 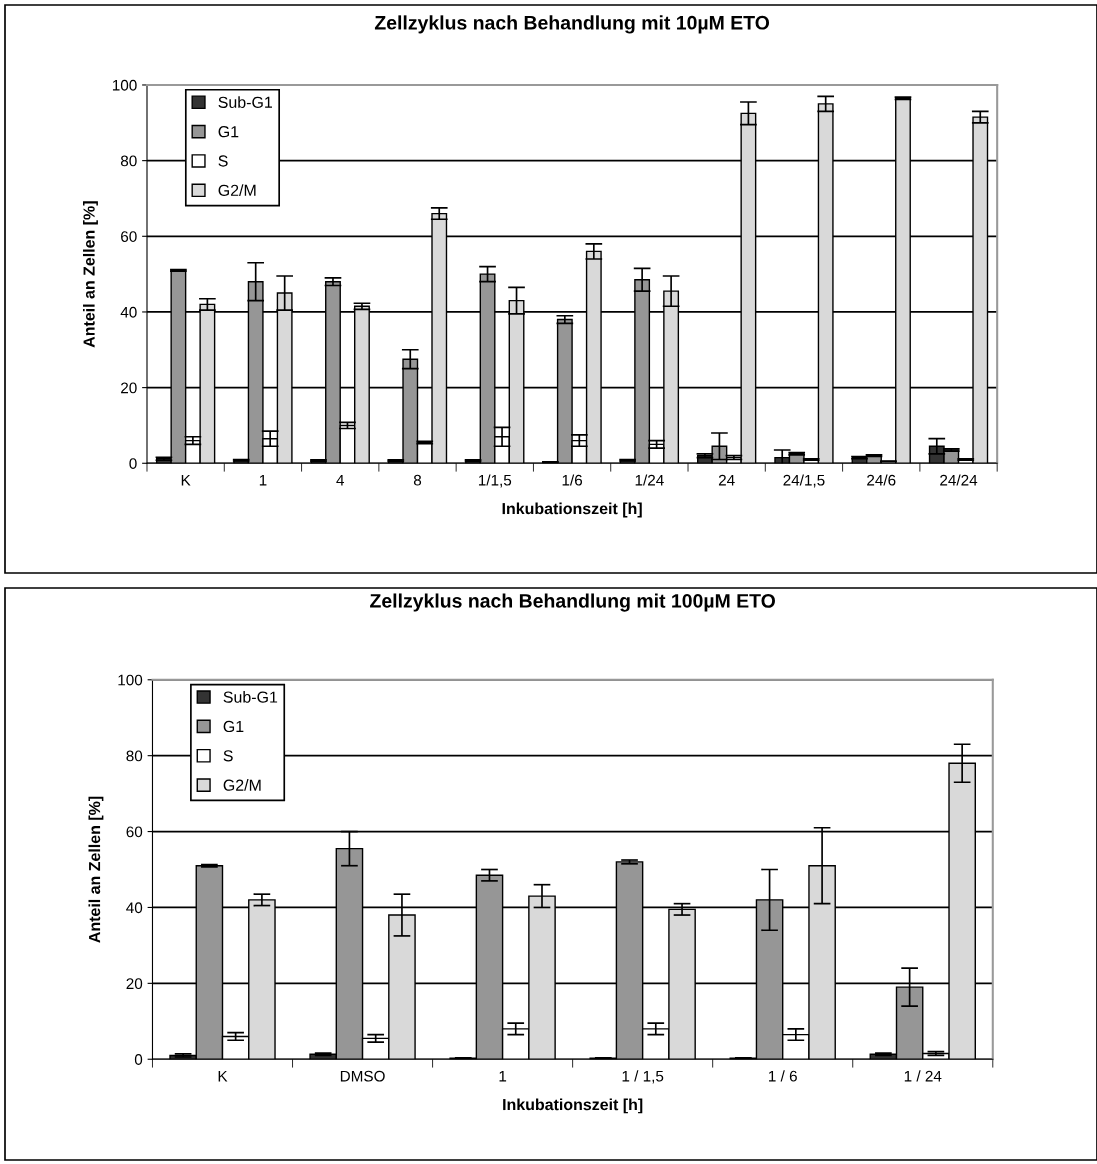 I want to click on chart-title: Zellzyklus nach Behandlung mit 100µM ETO, so click(x=572, y=602).